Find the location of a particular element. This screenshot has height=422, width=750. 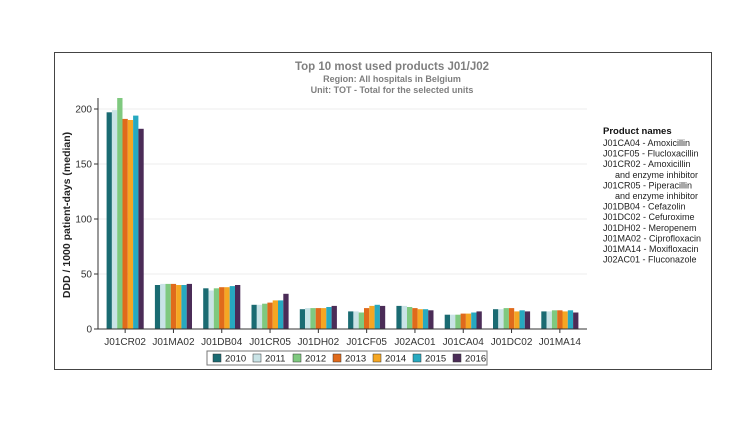

bar-J01DH02-2016 is located at coordinates (334, 317).